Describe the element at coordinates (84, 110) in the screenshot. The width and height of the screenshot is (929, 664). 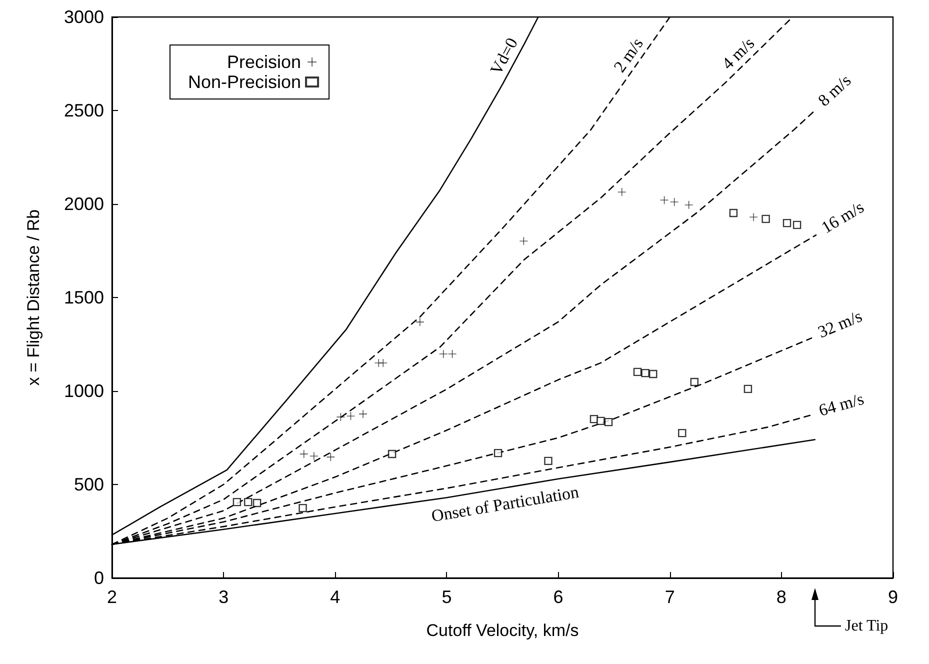
I see `y-tick-label: 2500` at that location.